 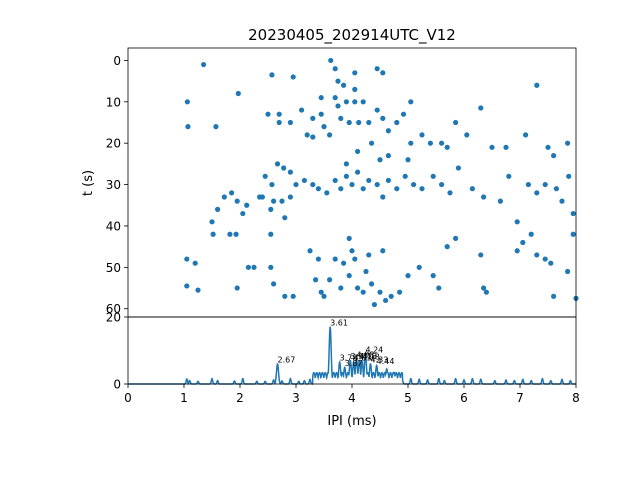 I want to click on histogram-x-tick-label: 8, so click(x=576, y=398).